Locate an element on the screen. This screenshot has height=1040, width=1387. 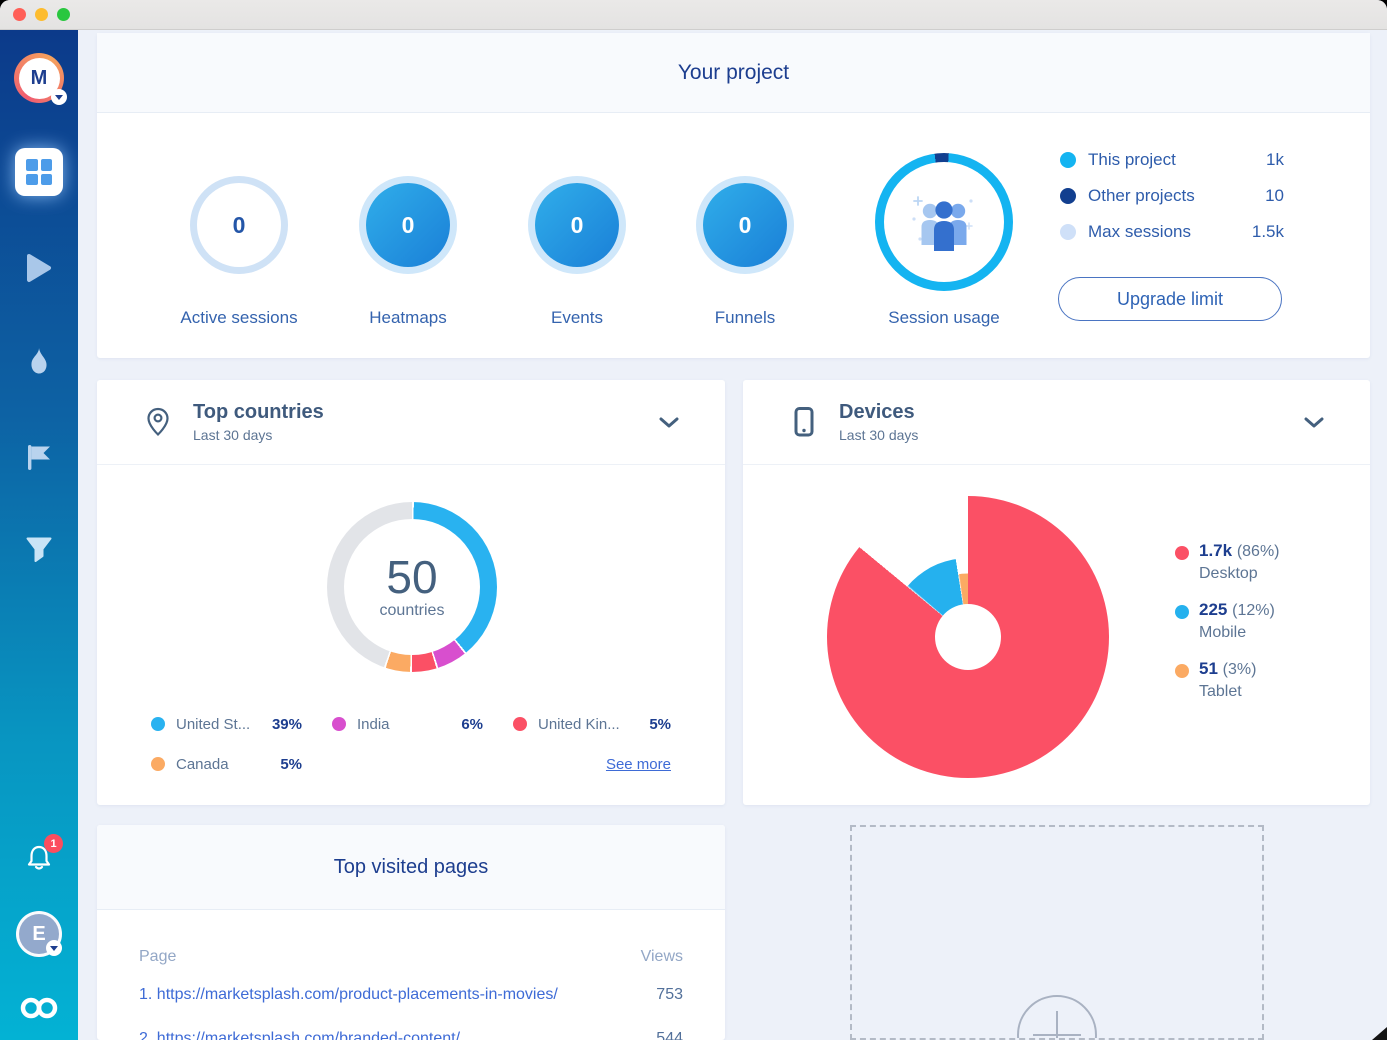
flame-icon is located at coordinates (39, 361).